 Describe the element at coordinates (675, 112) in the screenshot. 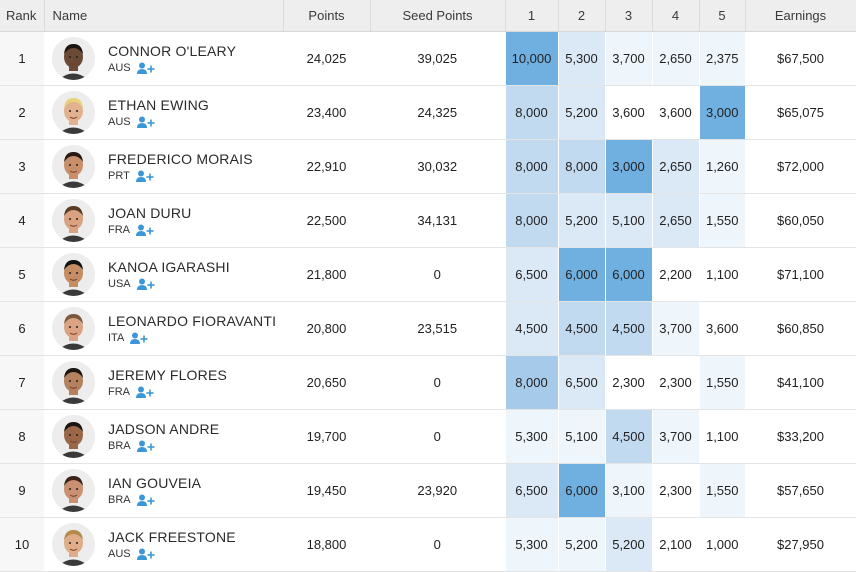

I see `event-4-result: 3,600` at that location.